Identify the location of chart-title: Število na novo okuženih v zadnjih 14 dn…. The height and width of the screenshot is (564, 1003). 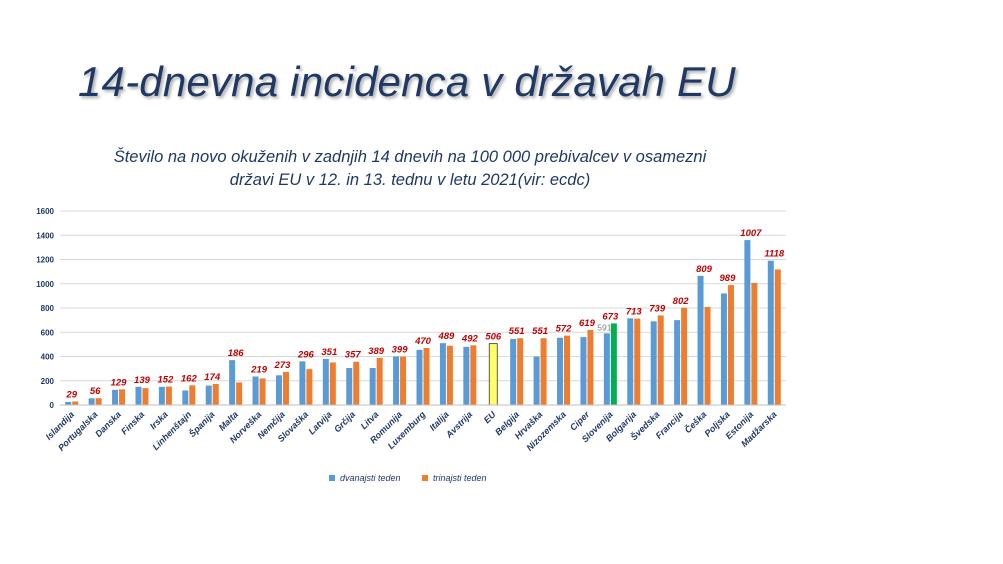
(410, 168).